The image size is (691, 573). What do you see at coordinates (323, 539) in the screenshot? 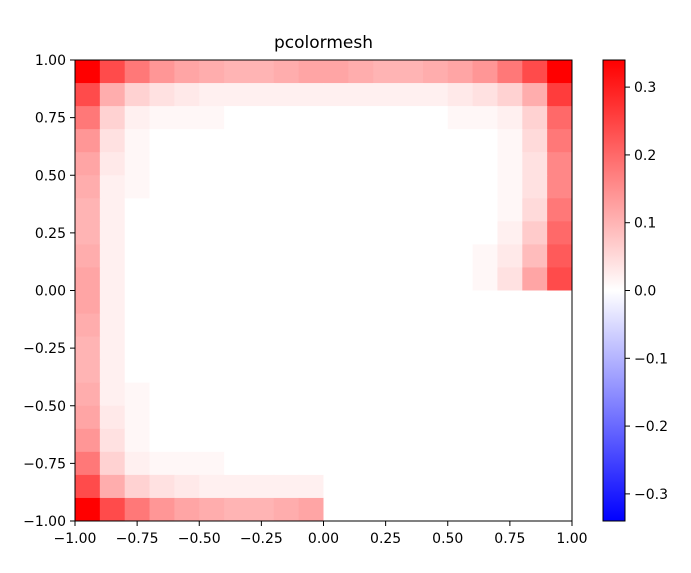
I see `x-tick-label: 0.00` at bounding box center [323, 539].